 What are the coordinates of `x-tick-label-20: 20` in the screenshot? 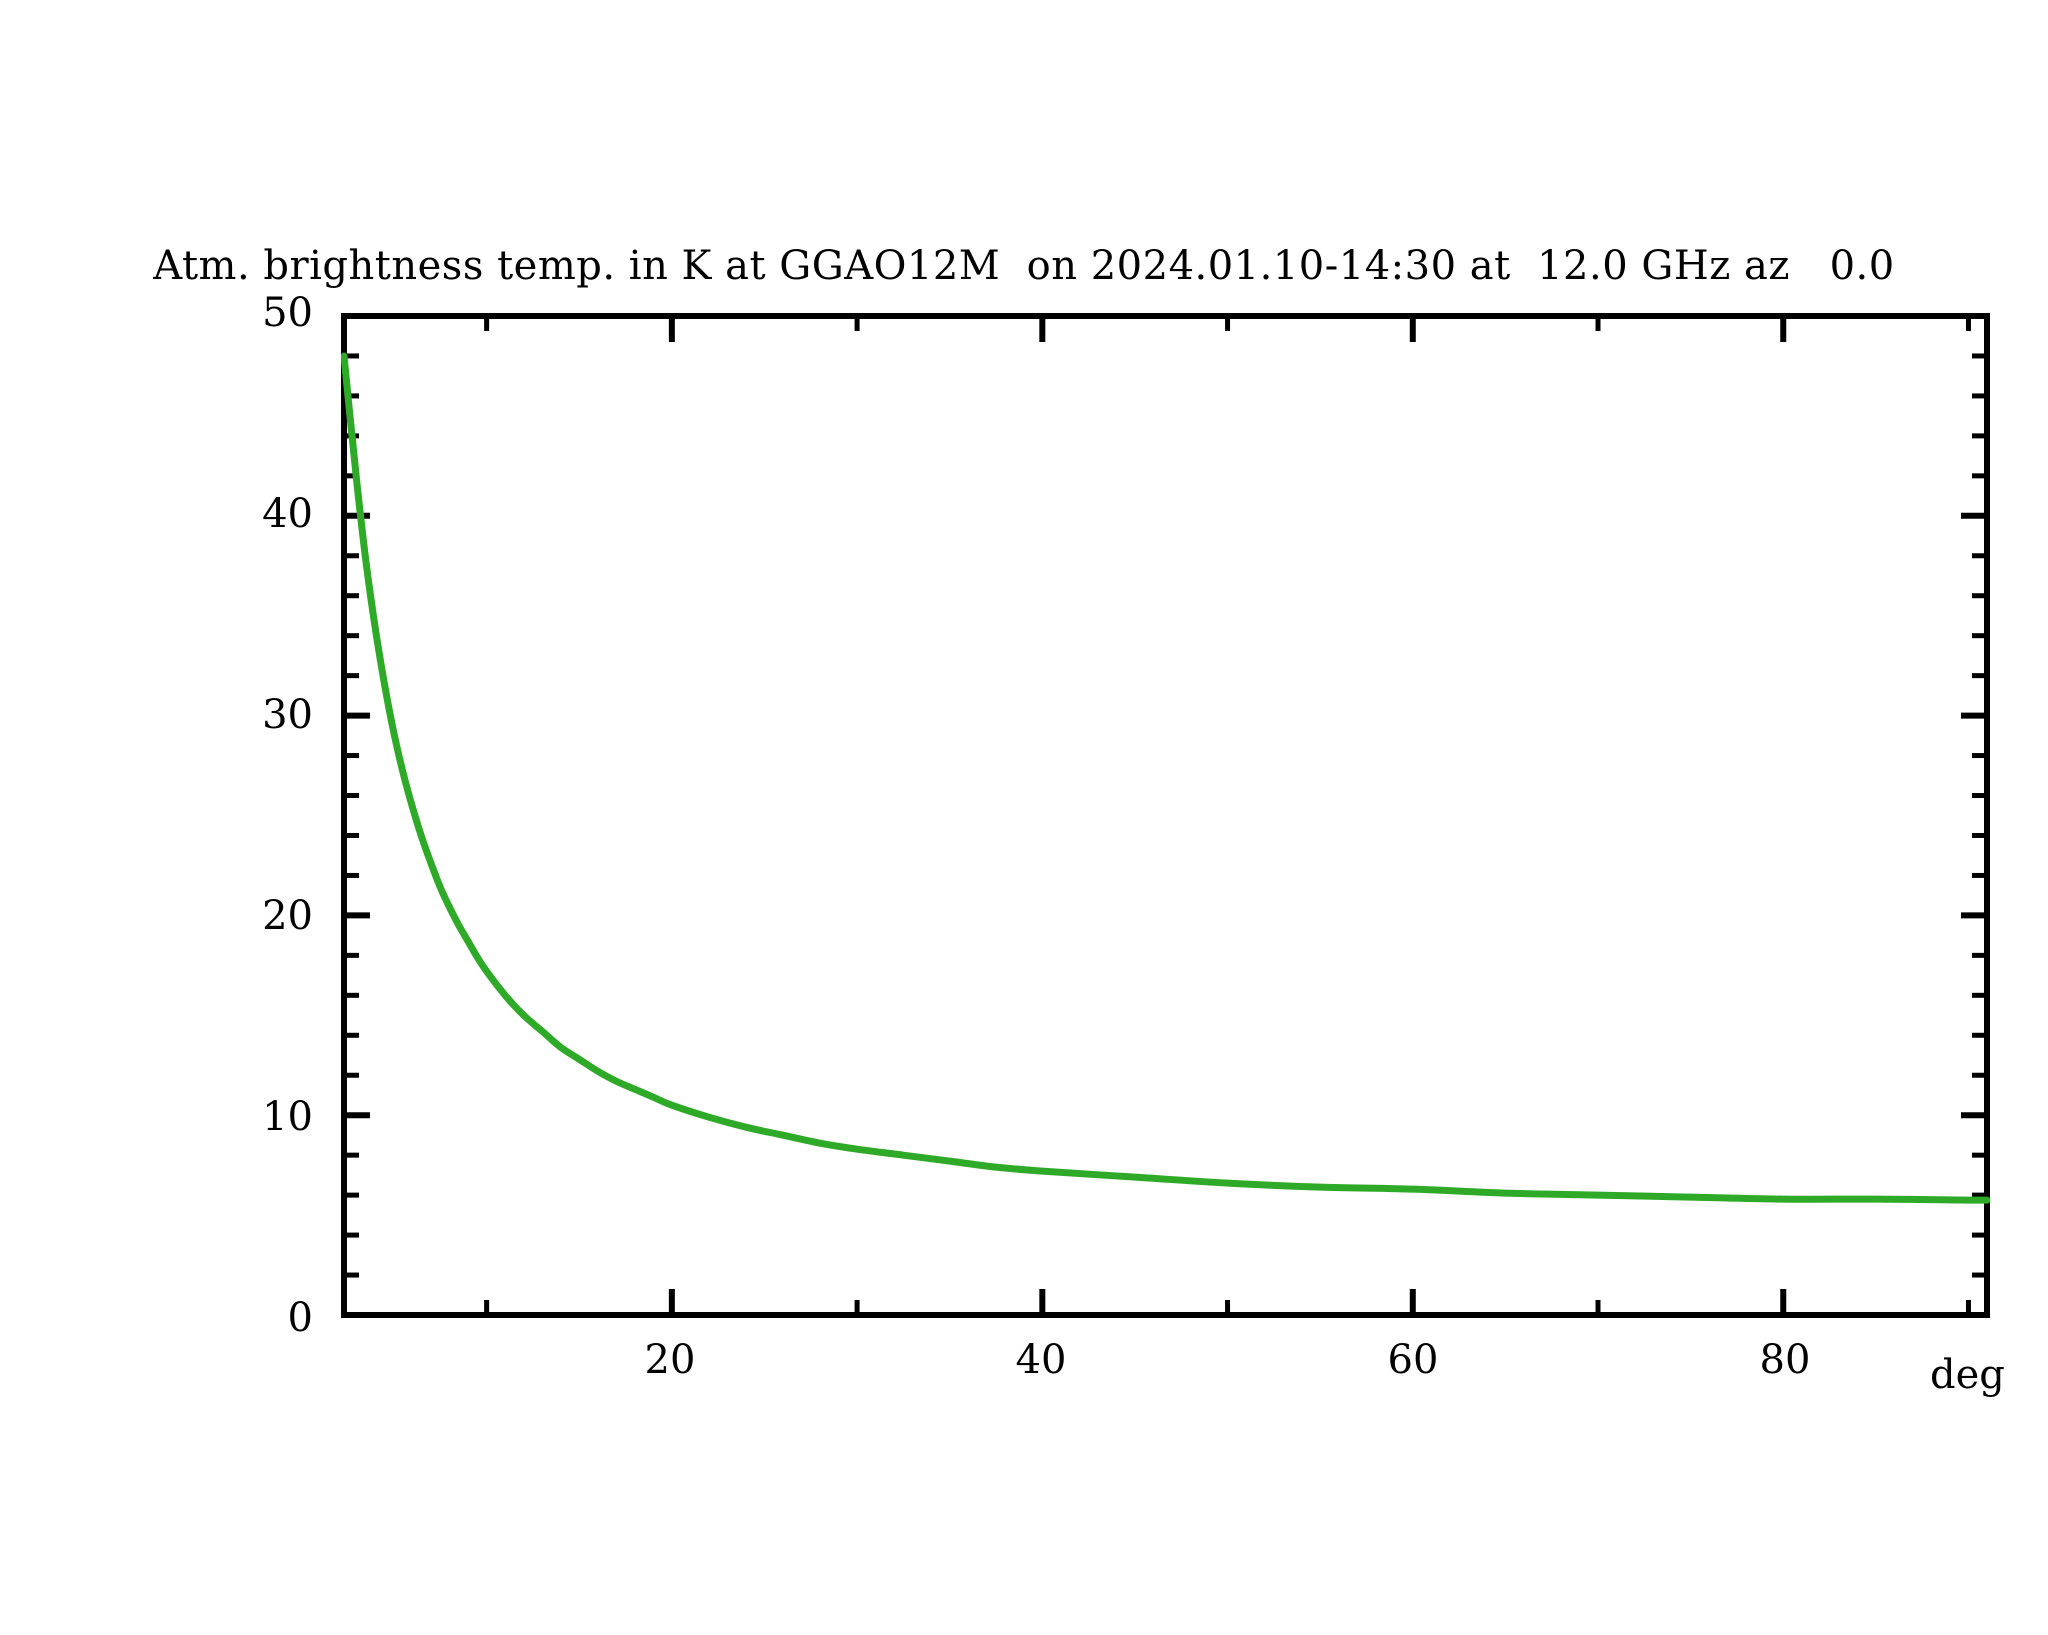 It's located at (670, 1360).